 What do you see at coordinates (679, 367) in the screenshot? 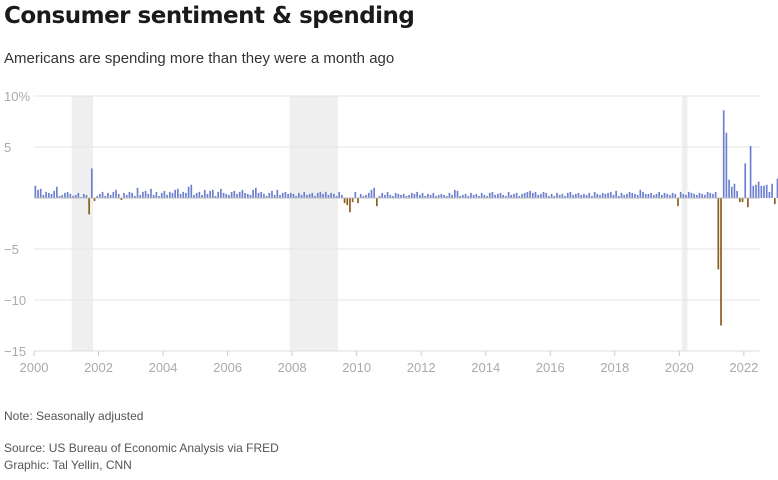
I see `x-tick-label: 2020` at bounding box center [679, 367].